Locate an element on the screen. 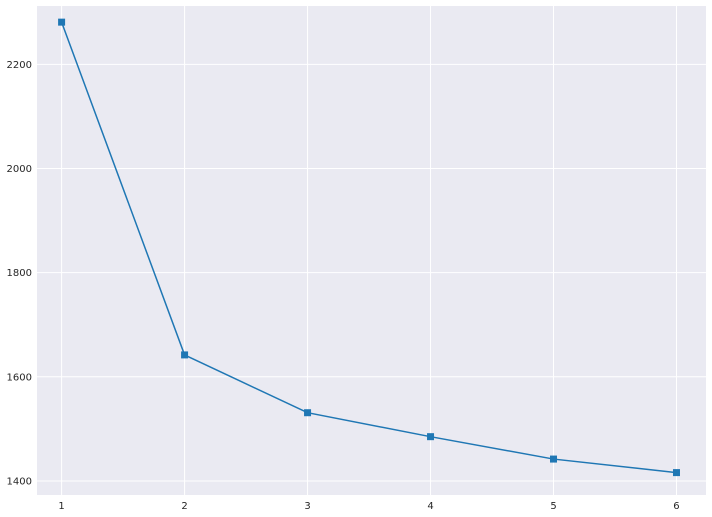 The image size is (712, 517). y-tick-label: 1800 is located at coordinates (19, 273).